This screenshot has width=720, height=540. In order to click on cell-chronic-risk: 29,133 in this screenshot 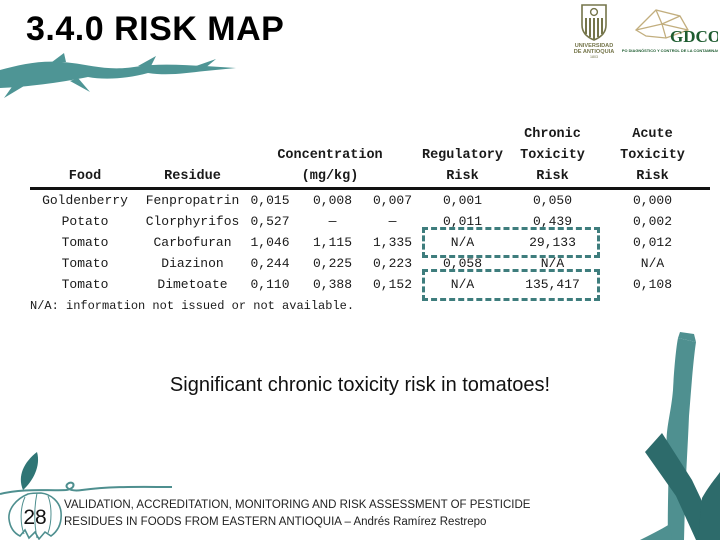, I will do `click(552, 242)`.